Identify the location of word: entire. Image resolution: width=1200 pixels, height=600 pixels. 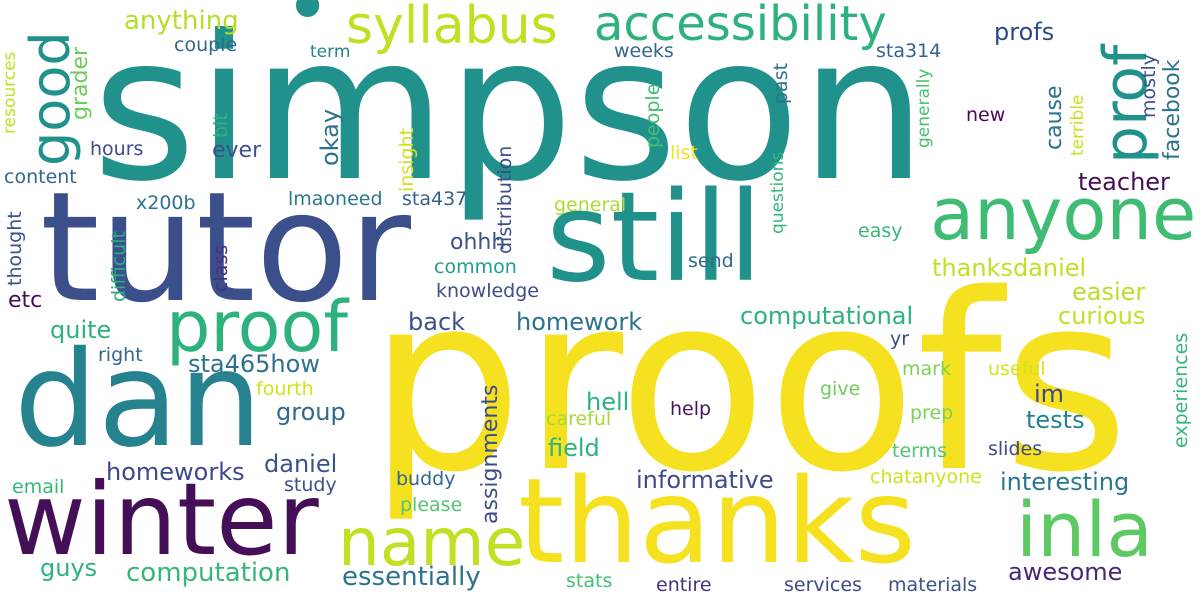
(684, 585).